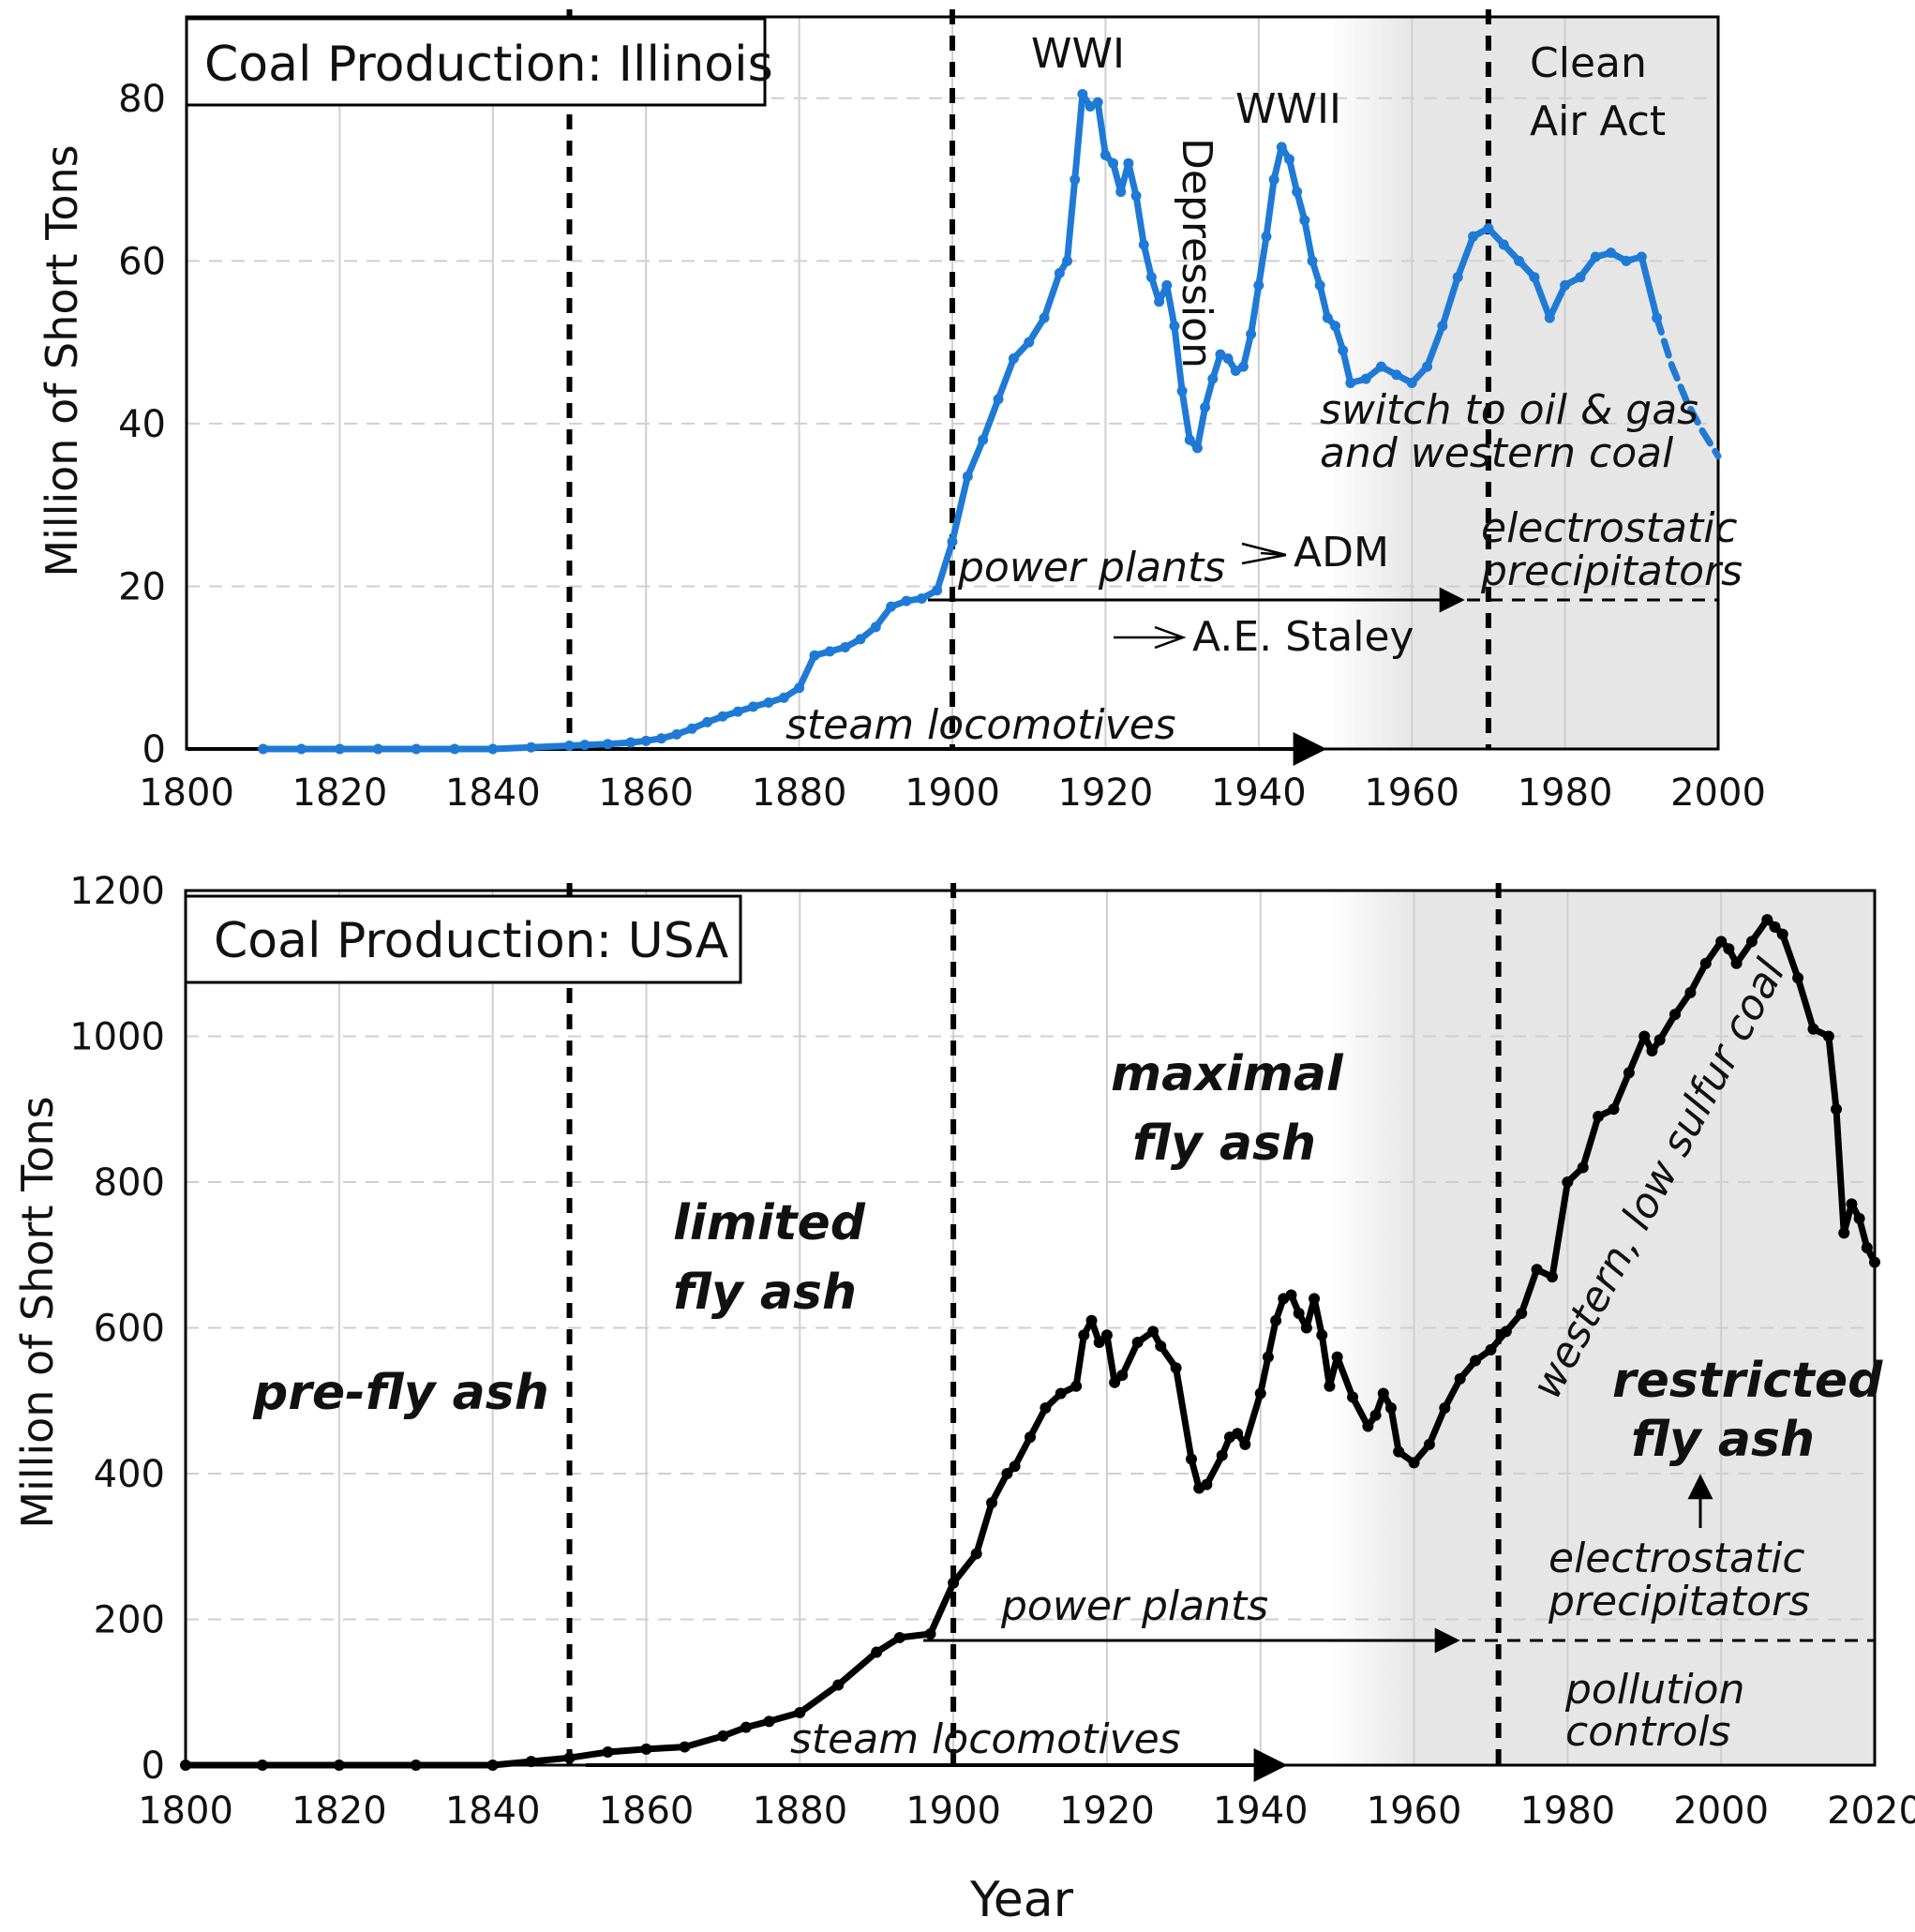  I want to click on us-xtick-1880: 1880, so click(800, 1812).